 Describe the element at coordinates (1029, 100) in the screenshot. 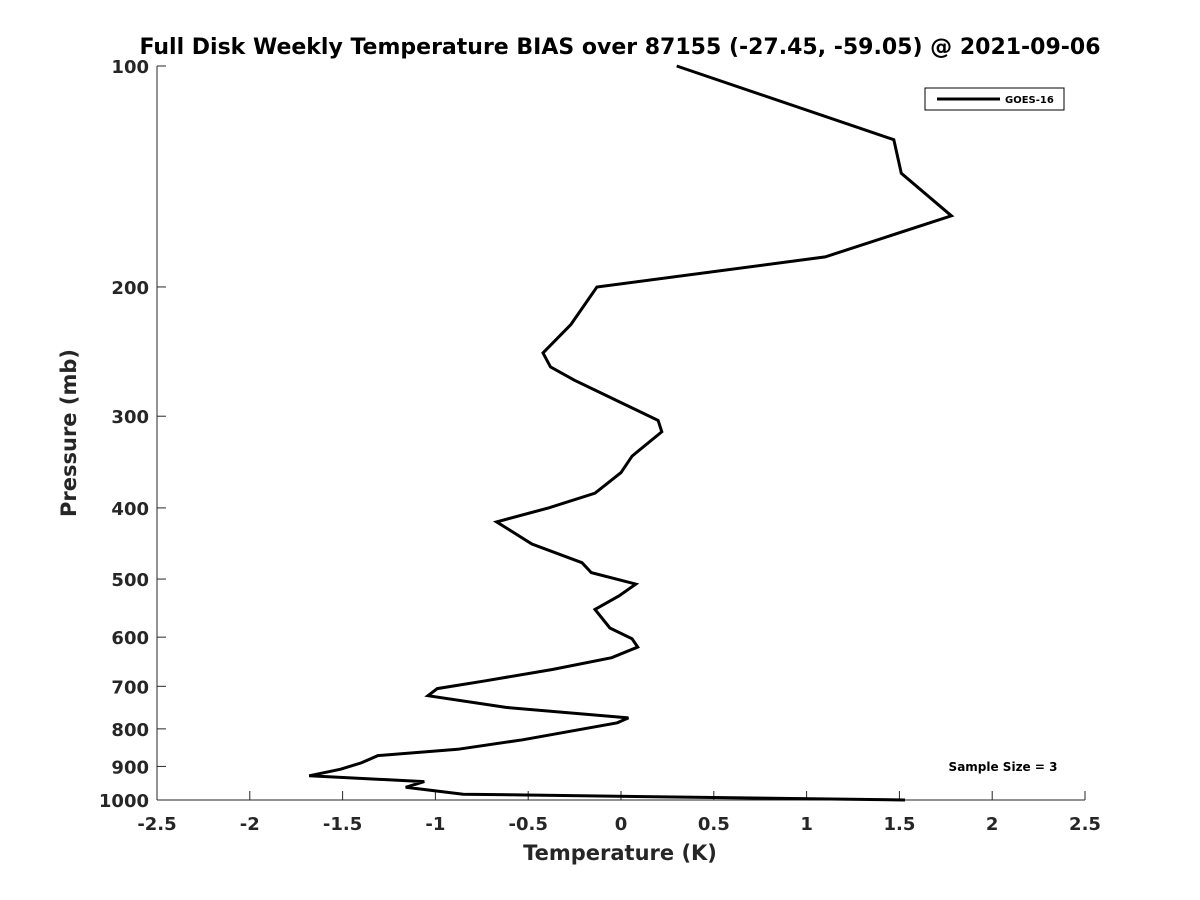

I see `legend-label-goes16: GOES-16` at that location.